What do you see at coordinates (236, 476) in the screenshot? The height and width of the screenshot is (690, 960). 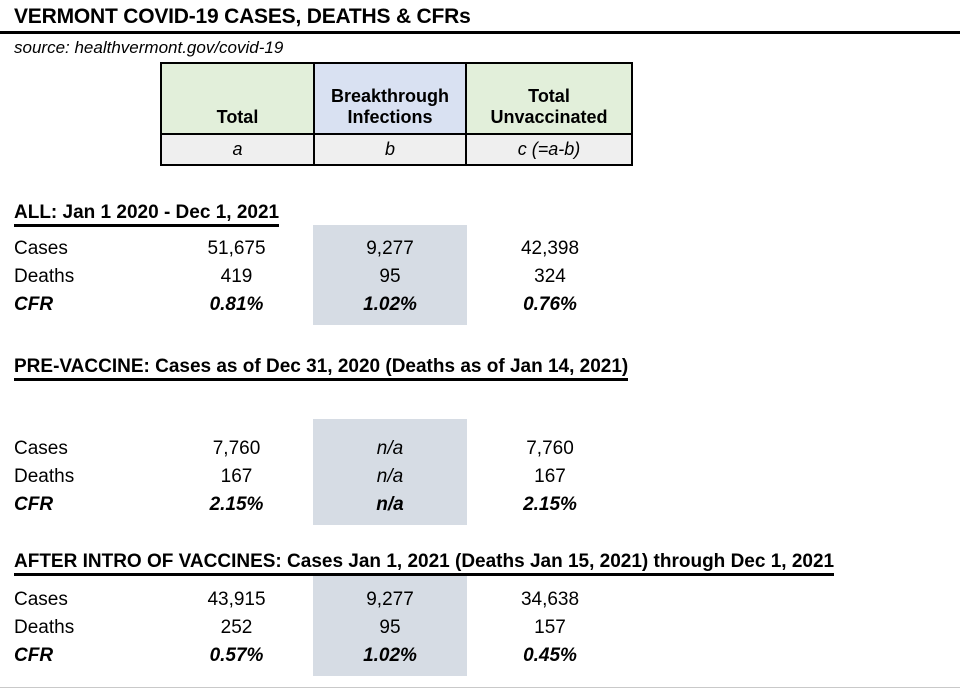 I see `cell-total: 167` at bounding box center [236, 476].